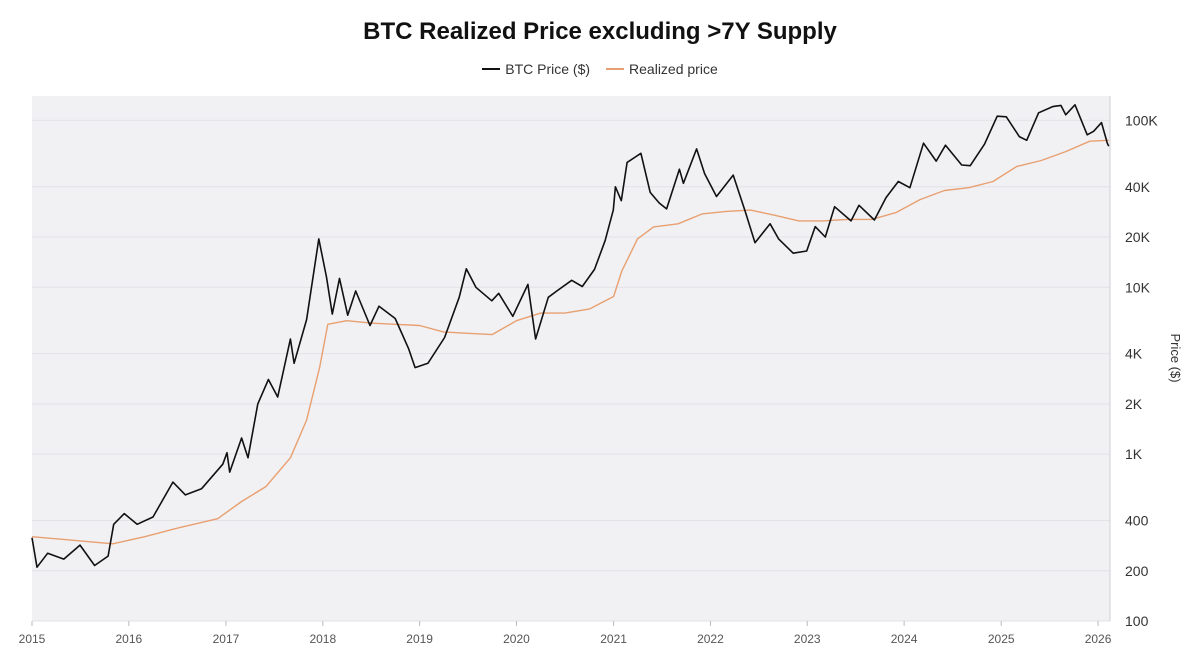 This screenshot has width=1200, height=651. What do you see at coordinates (1138, 287) in the screenshot?
I see `y-tick-label: 10K` at bounding box center [1138, 287].